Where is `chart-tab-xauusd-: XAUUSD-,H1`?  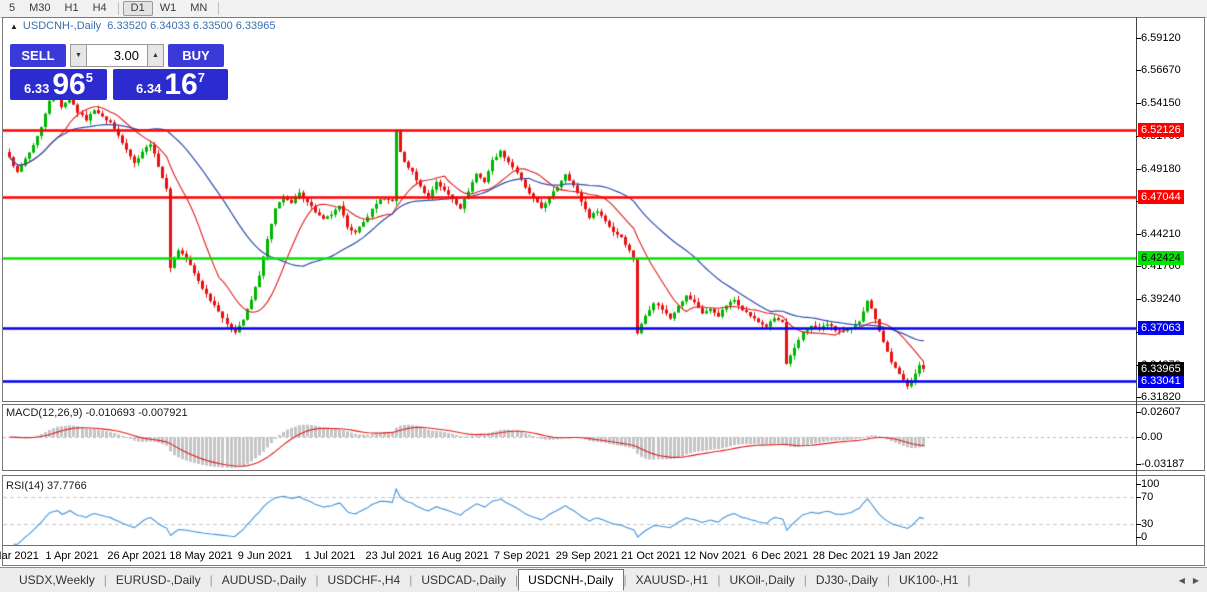 chart-tab-xauusd-: XAUUSD-,H1 is located at coordinates (672, 580).